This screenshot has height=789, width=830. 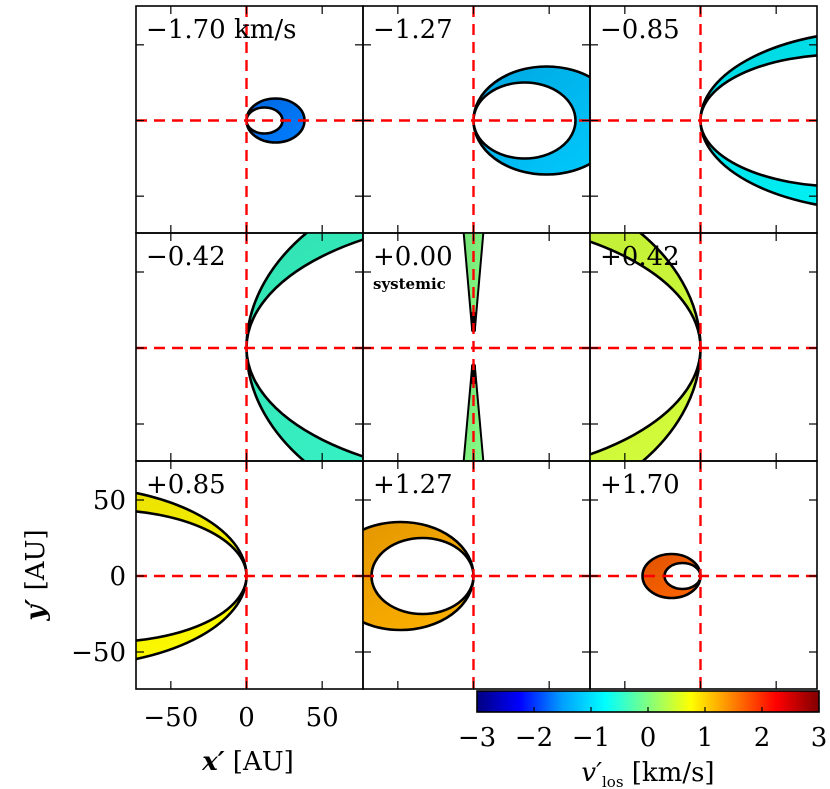 I want to click on velocity-label: −1.27, so click(x=413, y=30).